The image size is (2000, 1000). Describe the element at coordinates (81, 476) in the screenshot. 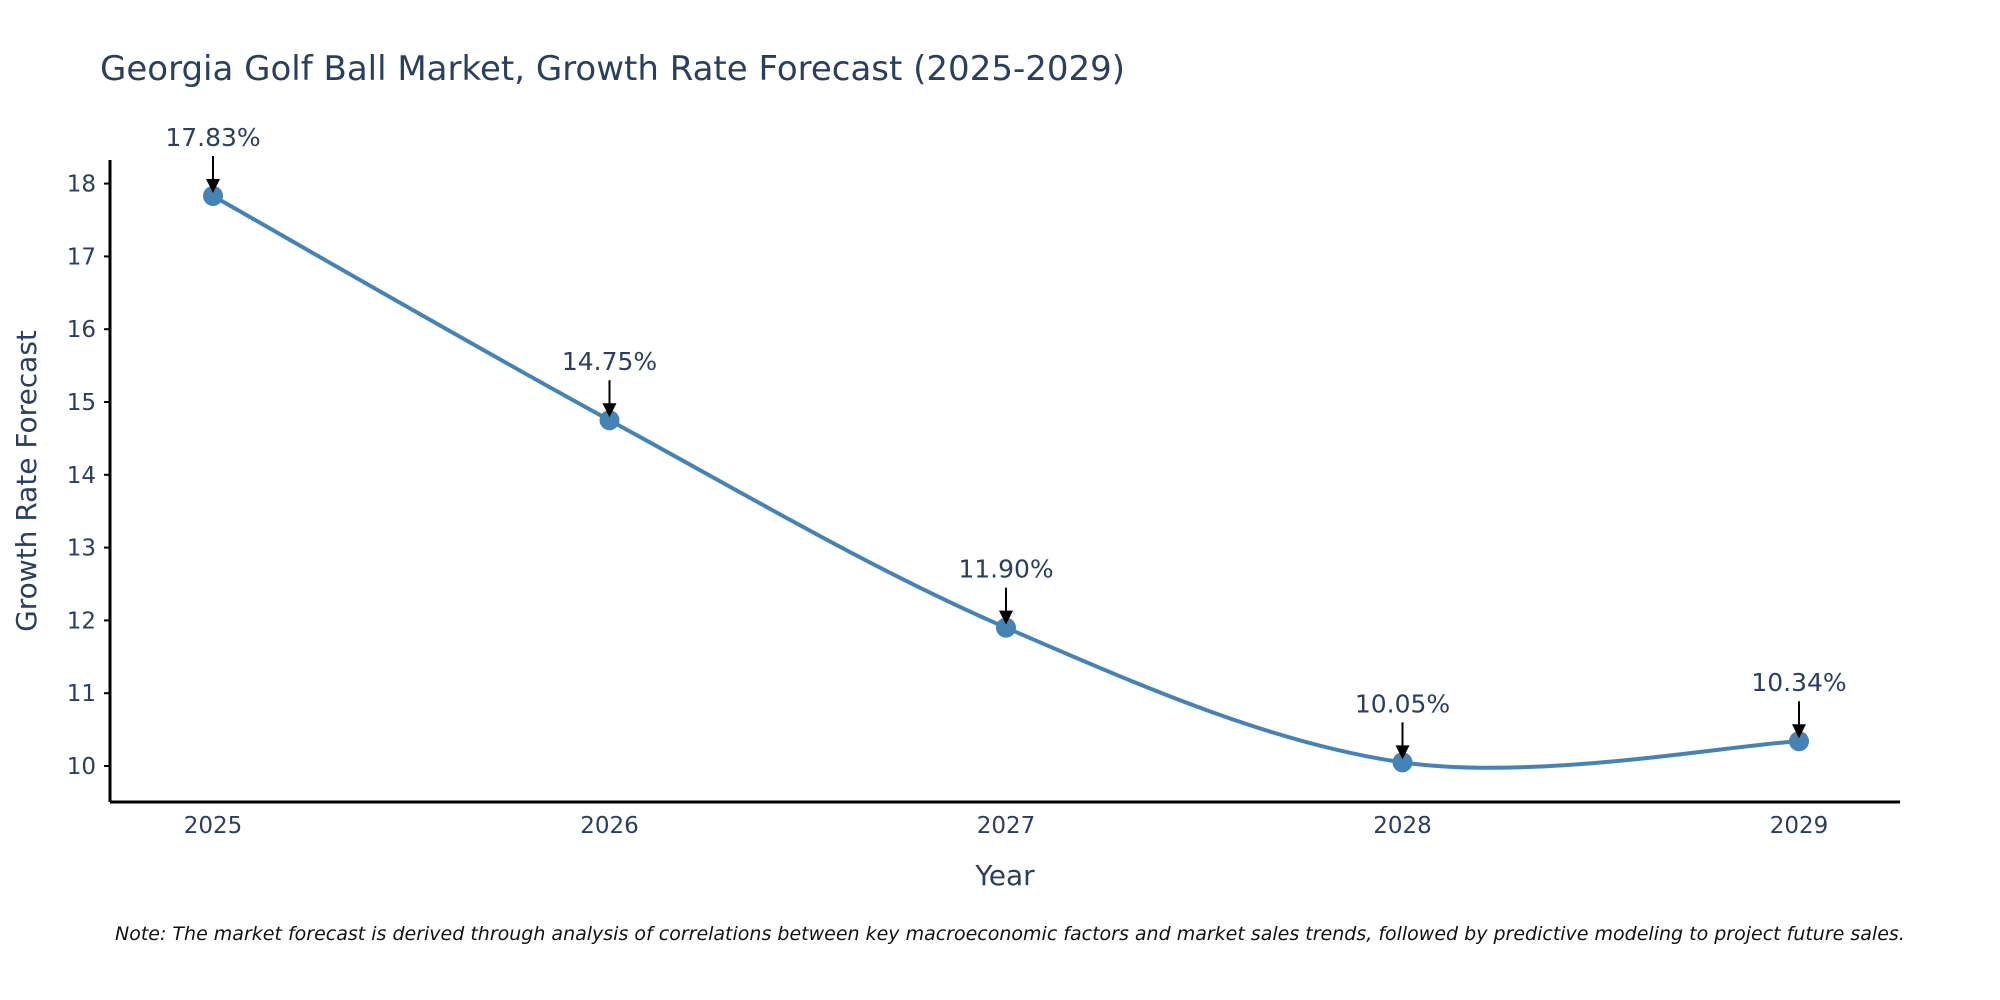

I see `y-tick-label: 14` at that location.